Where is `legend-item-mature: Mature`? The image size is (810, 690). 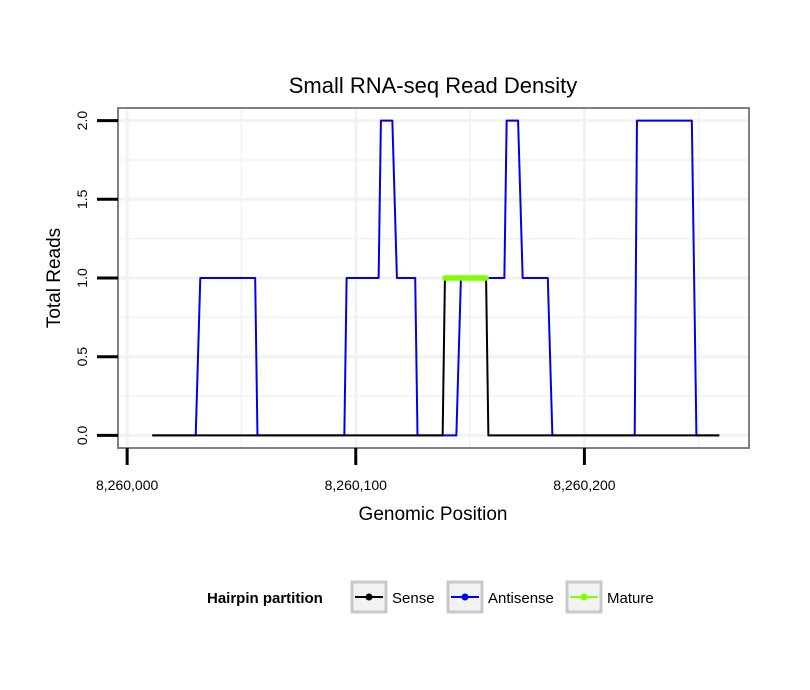
legend-item-mature: Mature is located at coordinates (609, 597).